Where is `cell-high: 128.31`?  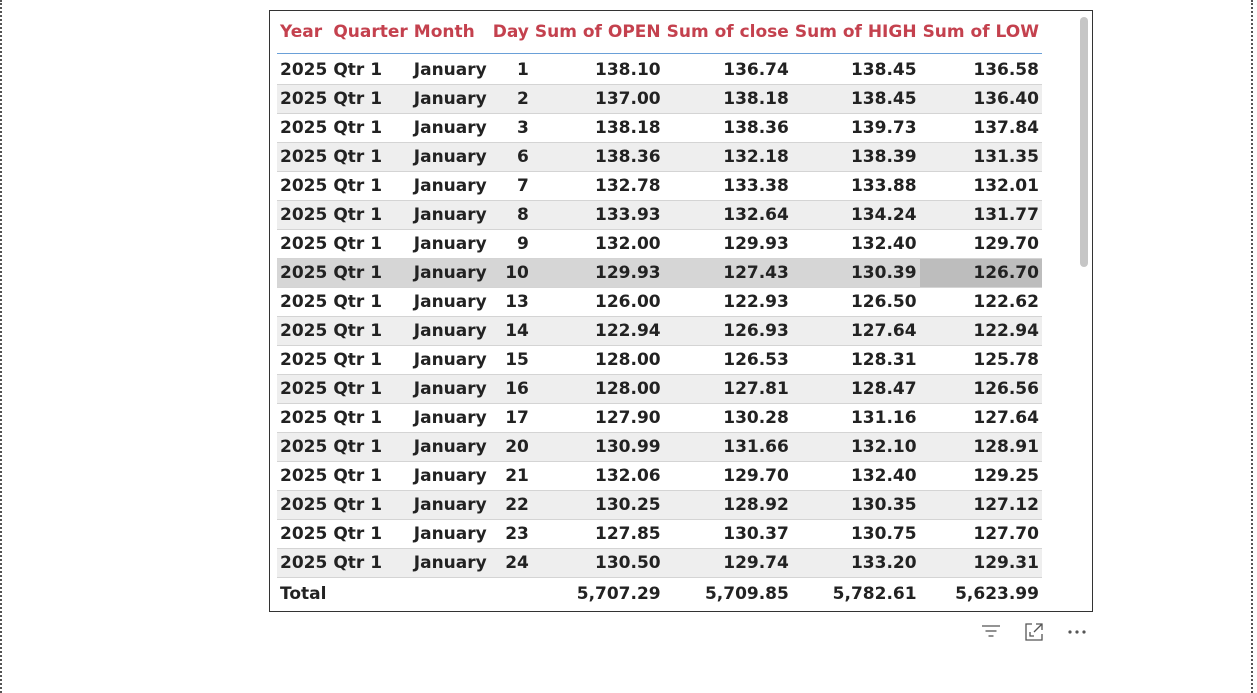 cell-high: 128.31 is located at coordinates (855, 360).